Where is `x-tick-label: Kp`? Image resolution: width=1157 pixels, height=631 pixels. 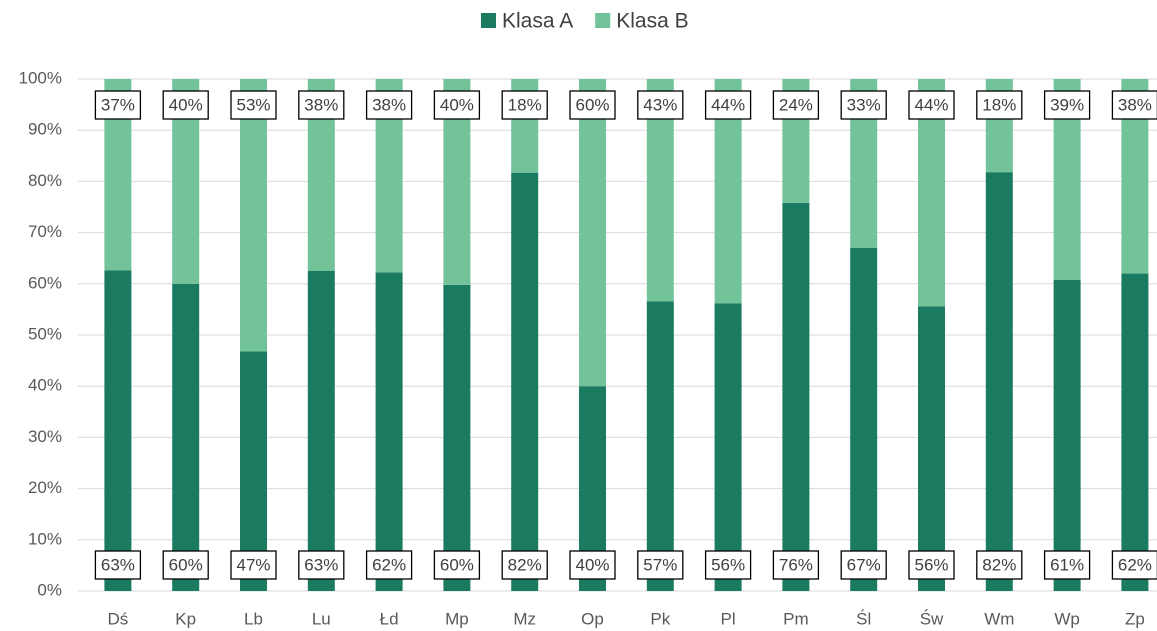
x-tick-label: Kp is located at coordinates (185, 618).